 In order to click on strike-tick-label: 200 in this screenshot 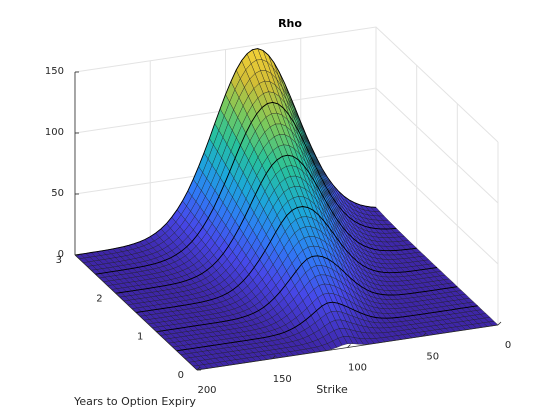, I will do `click(206, 390)`.